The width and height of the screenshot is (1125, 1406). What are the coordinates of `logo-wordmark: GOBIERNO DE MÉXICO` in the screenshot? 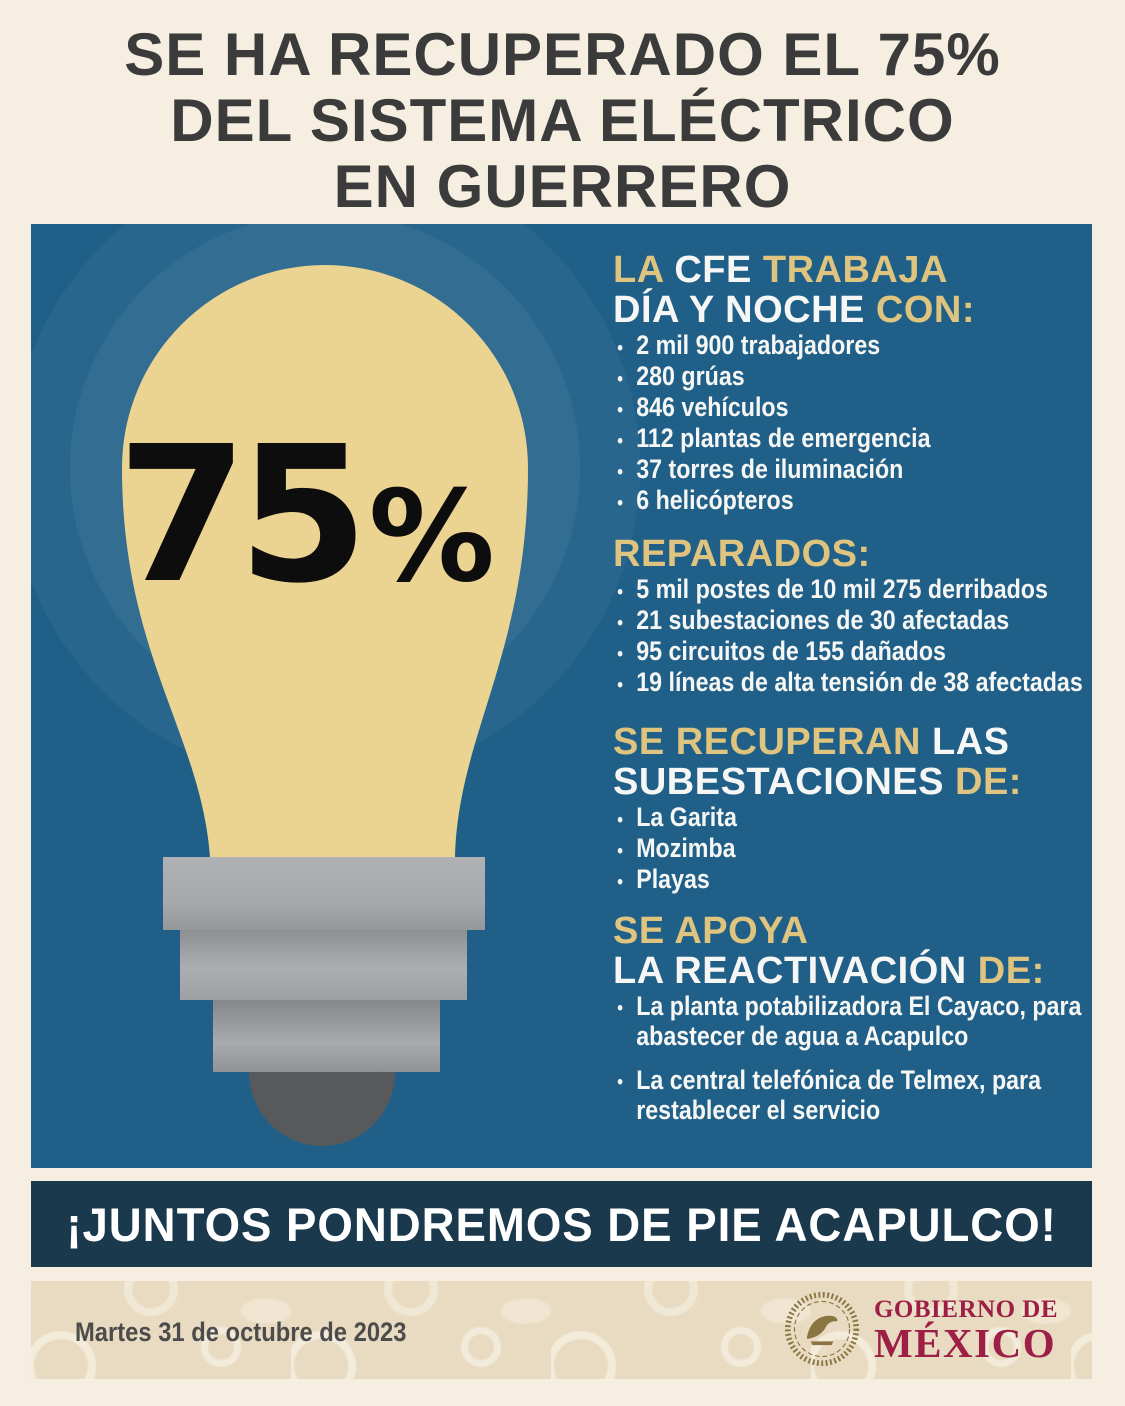 It's located at (965, 1330).